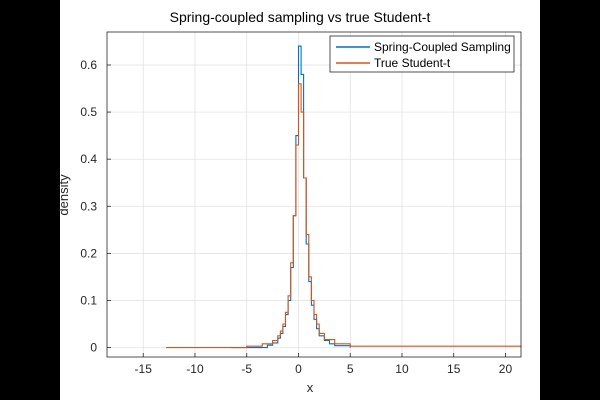  Describe the element at coordinates (88, 159) in the screenshot. I see `y-tick-label: 0.4` at that location.